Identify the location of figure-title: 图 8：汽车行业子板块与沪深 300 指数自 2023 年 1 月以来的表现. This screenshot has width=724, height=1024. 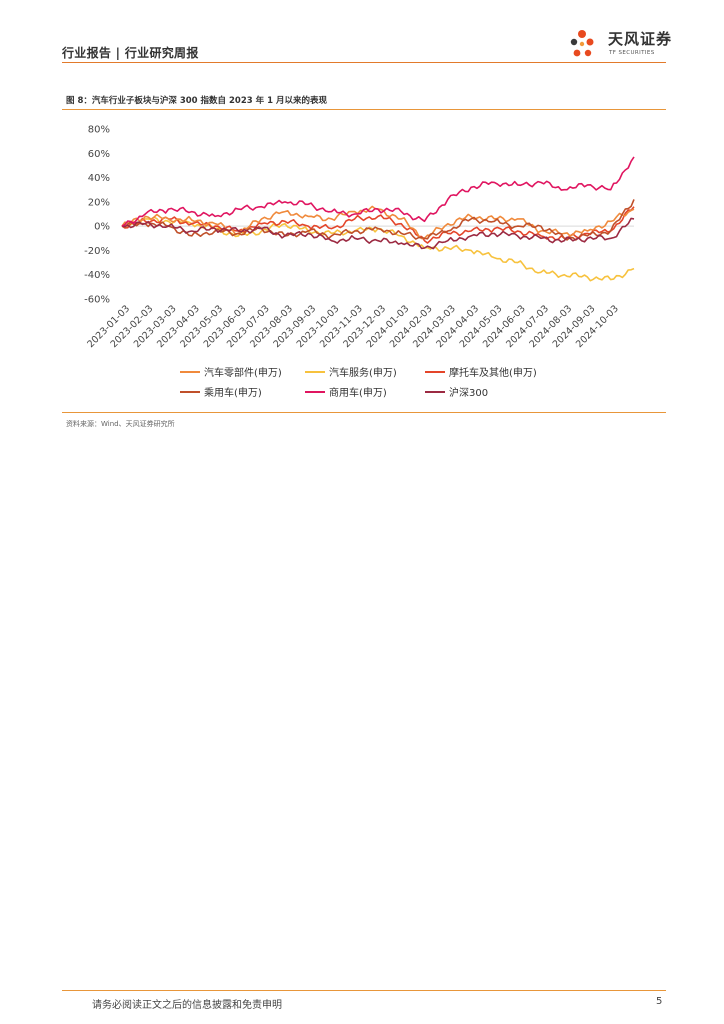
(196, 101).